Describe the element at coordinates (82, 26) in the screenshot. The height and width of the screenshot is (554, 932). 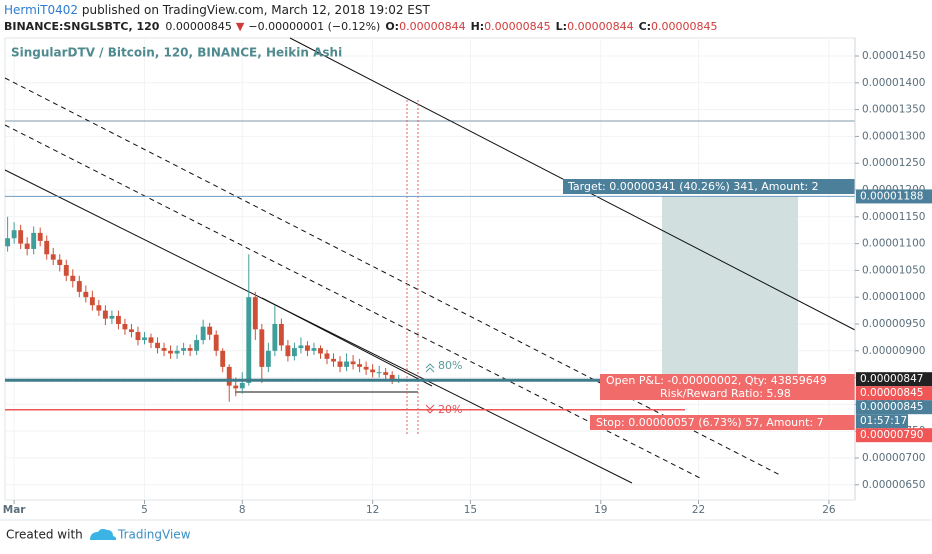
I see `symbol: BINANCE:SNGLSBTC, 120` at that location.